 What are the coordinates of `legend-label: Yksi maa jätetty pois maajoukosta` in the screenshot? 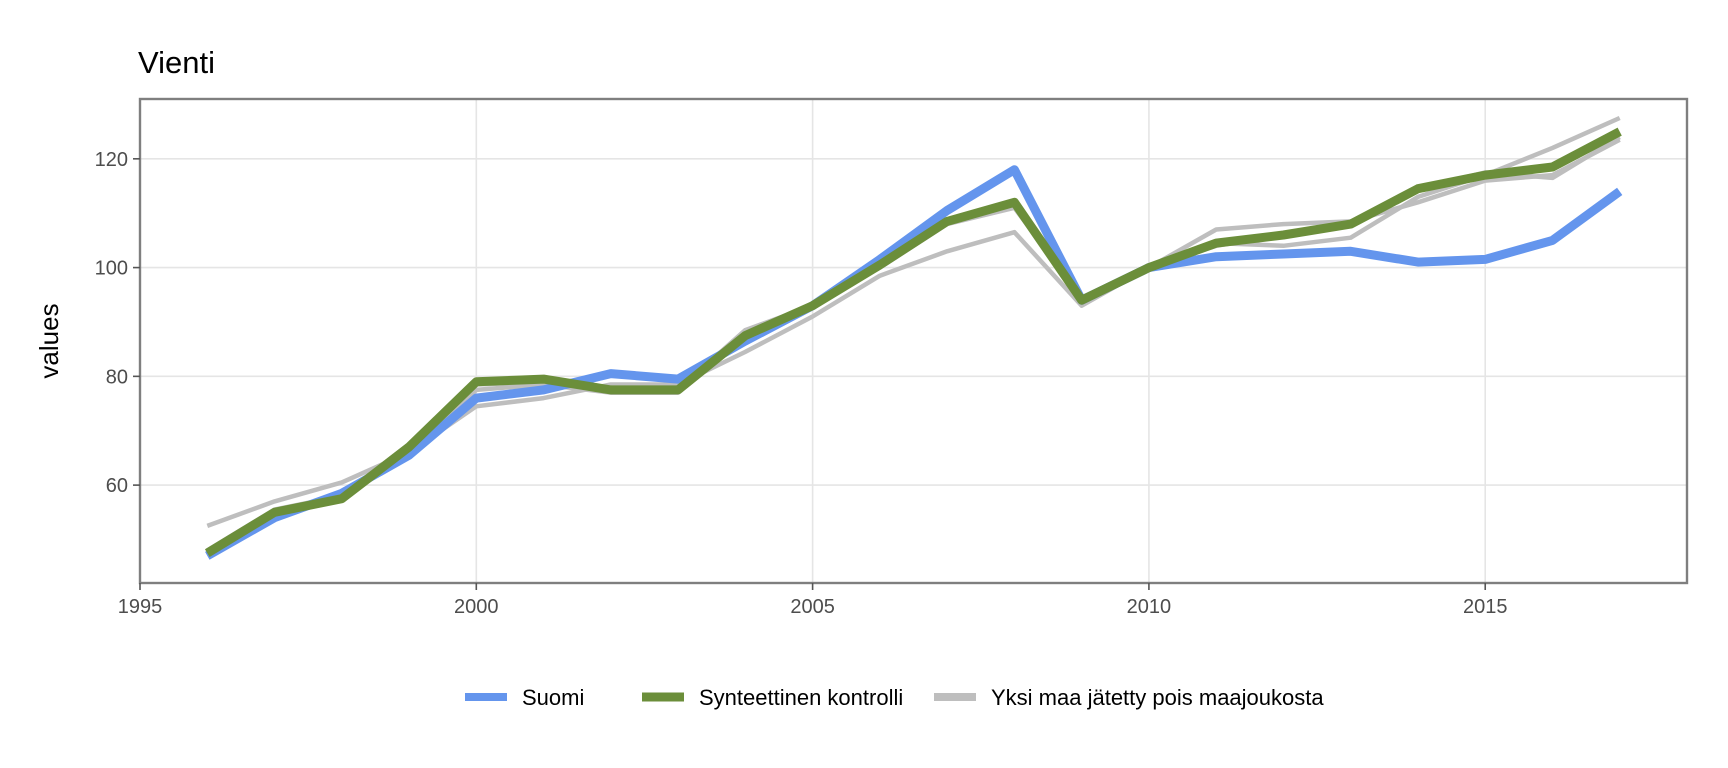 It's located at (1157, 697).